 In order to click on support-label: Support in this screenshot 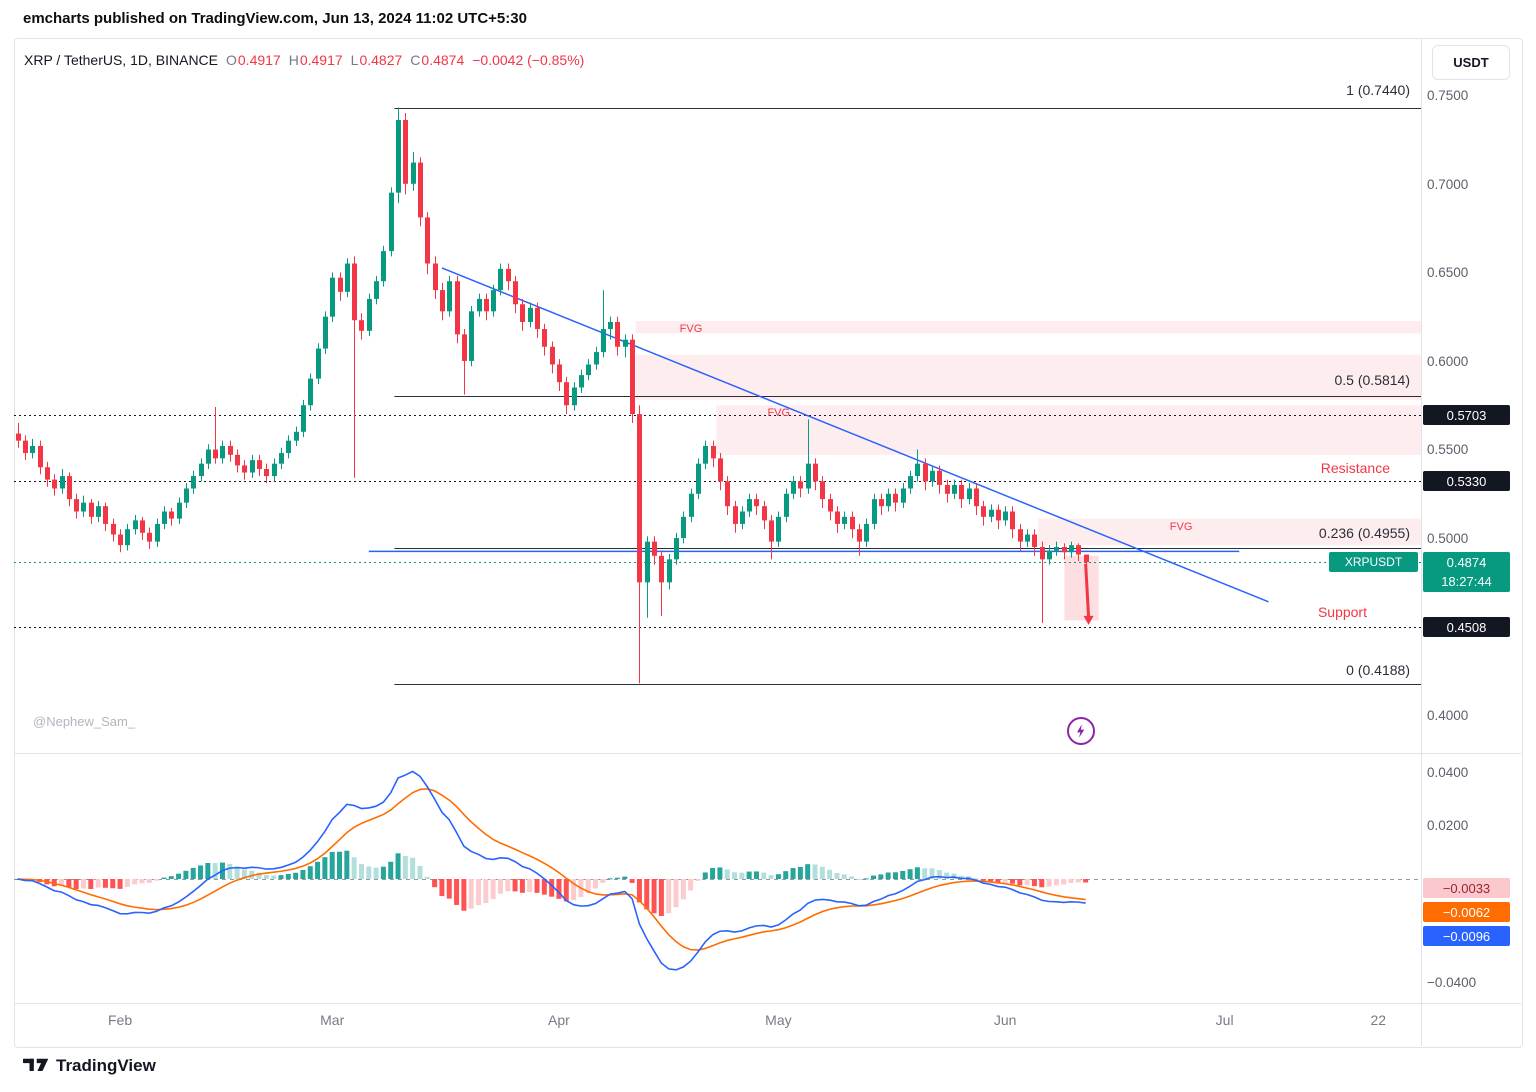, I will do `click(1342, 612)`.